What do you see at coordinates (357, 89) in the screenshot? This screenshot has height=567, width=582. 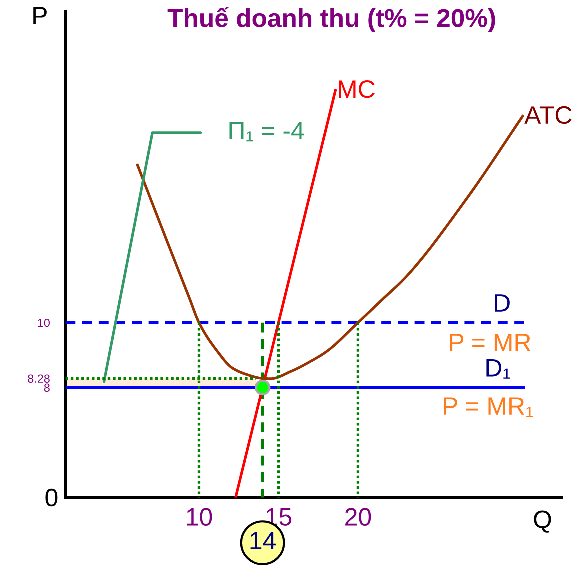 I see `series-label: MC` at bounding box center [357, 89].